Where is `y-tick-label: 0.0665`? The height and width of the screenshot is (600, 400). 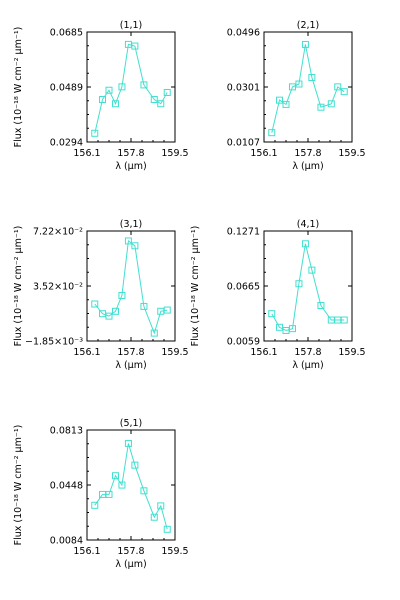 y-tick-label: 0.0665 is located at coordinates (243, 287).